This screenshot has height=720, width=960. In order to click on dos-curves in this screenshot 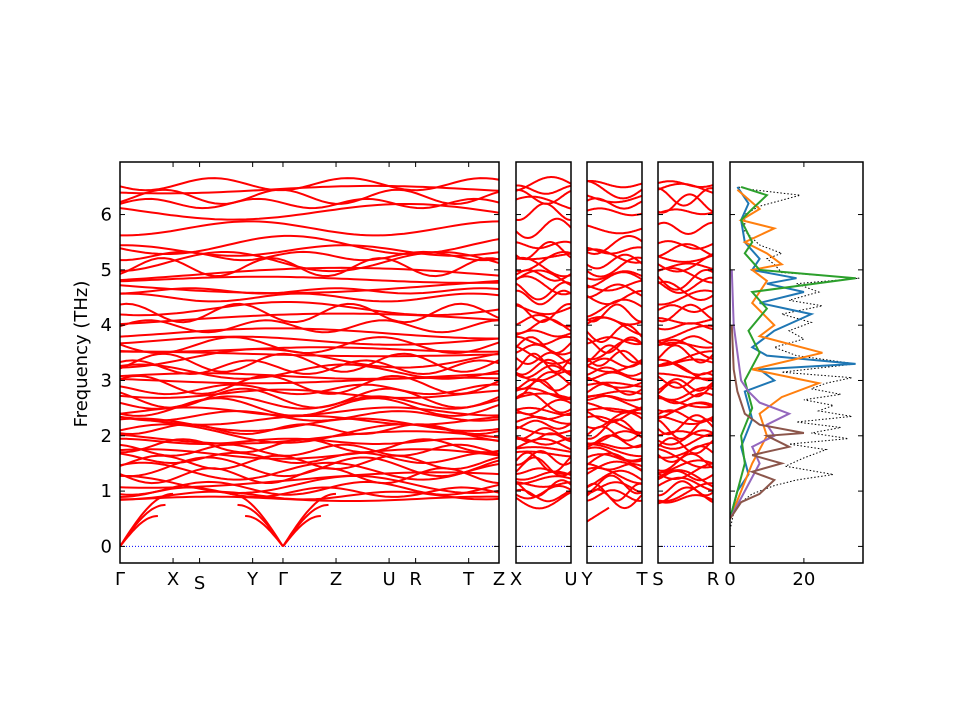, I will do `click(795, 357)`.